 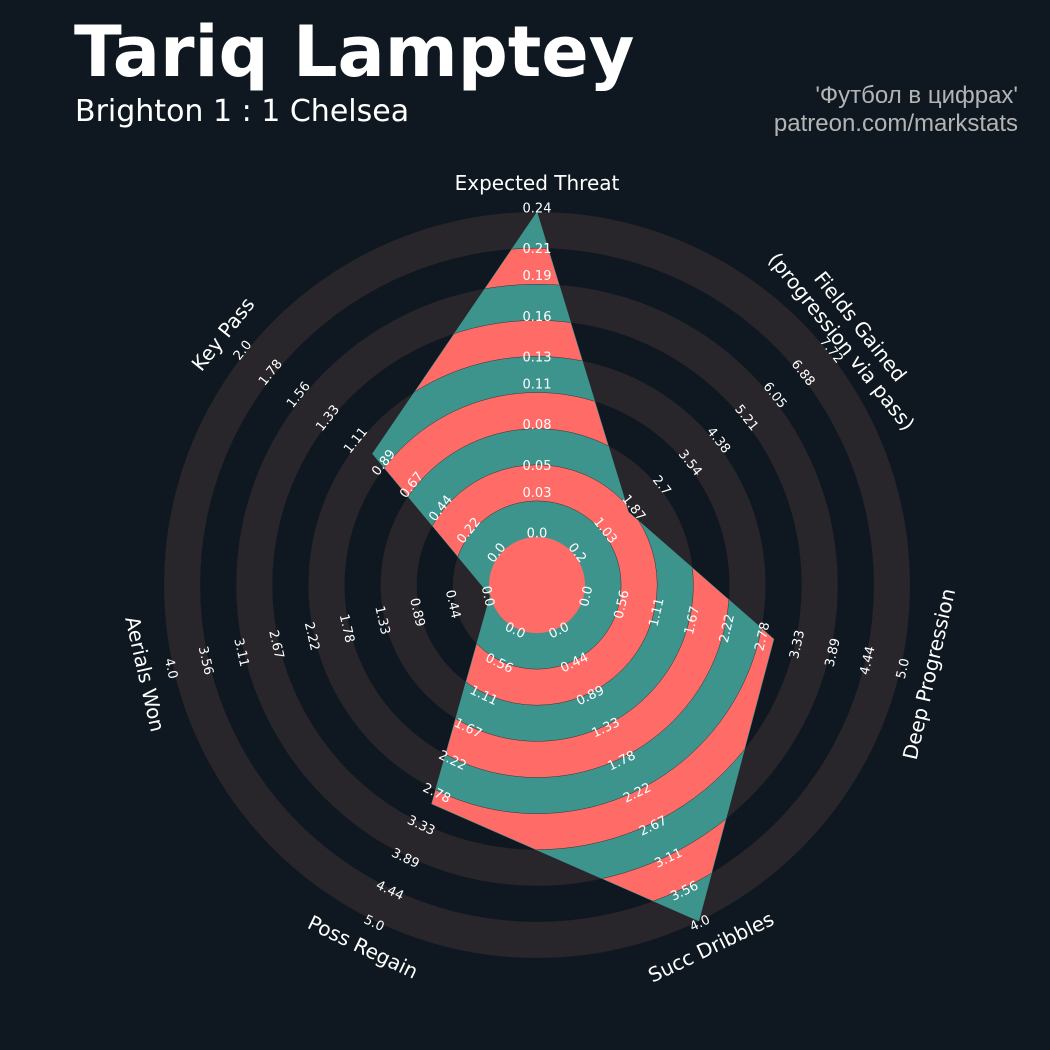 What do you see at coordinates (240, 653) in the screenshot?
I see `tick-label: 3.11` at bounding box center [240, 653].